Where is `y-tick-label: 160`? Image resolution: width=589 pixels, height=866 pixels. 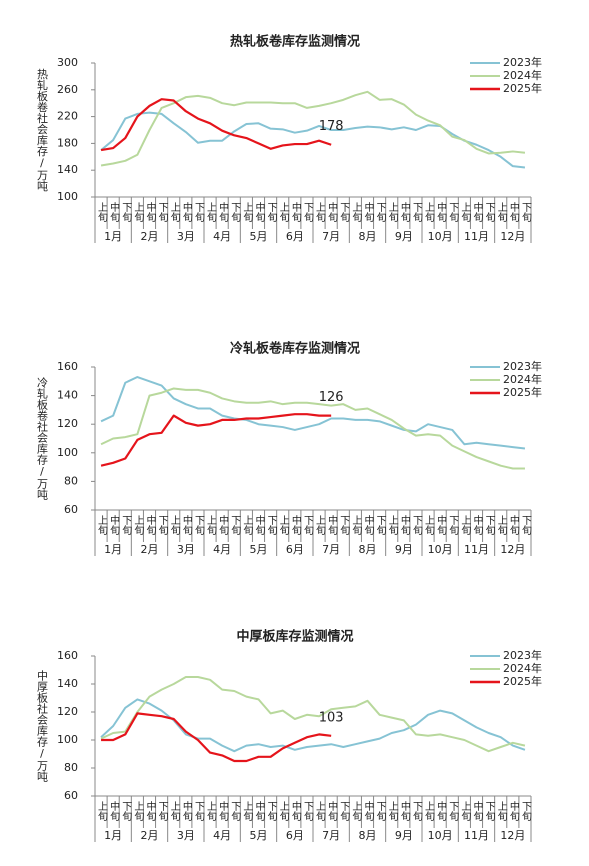
y-tick-label: 160 is located at coordinates (67, 655).